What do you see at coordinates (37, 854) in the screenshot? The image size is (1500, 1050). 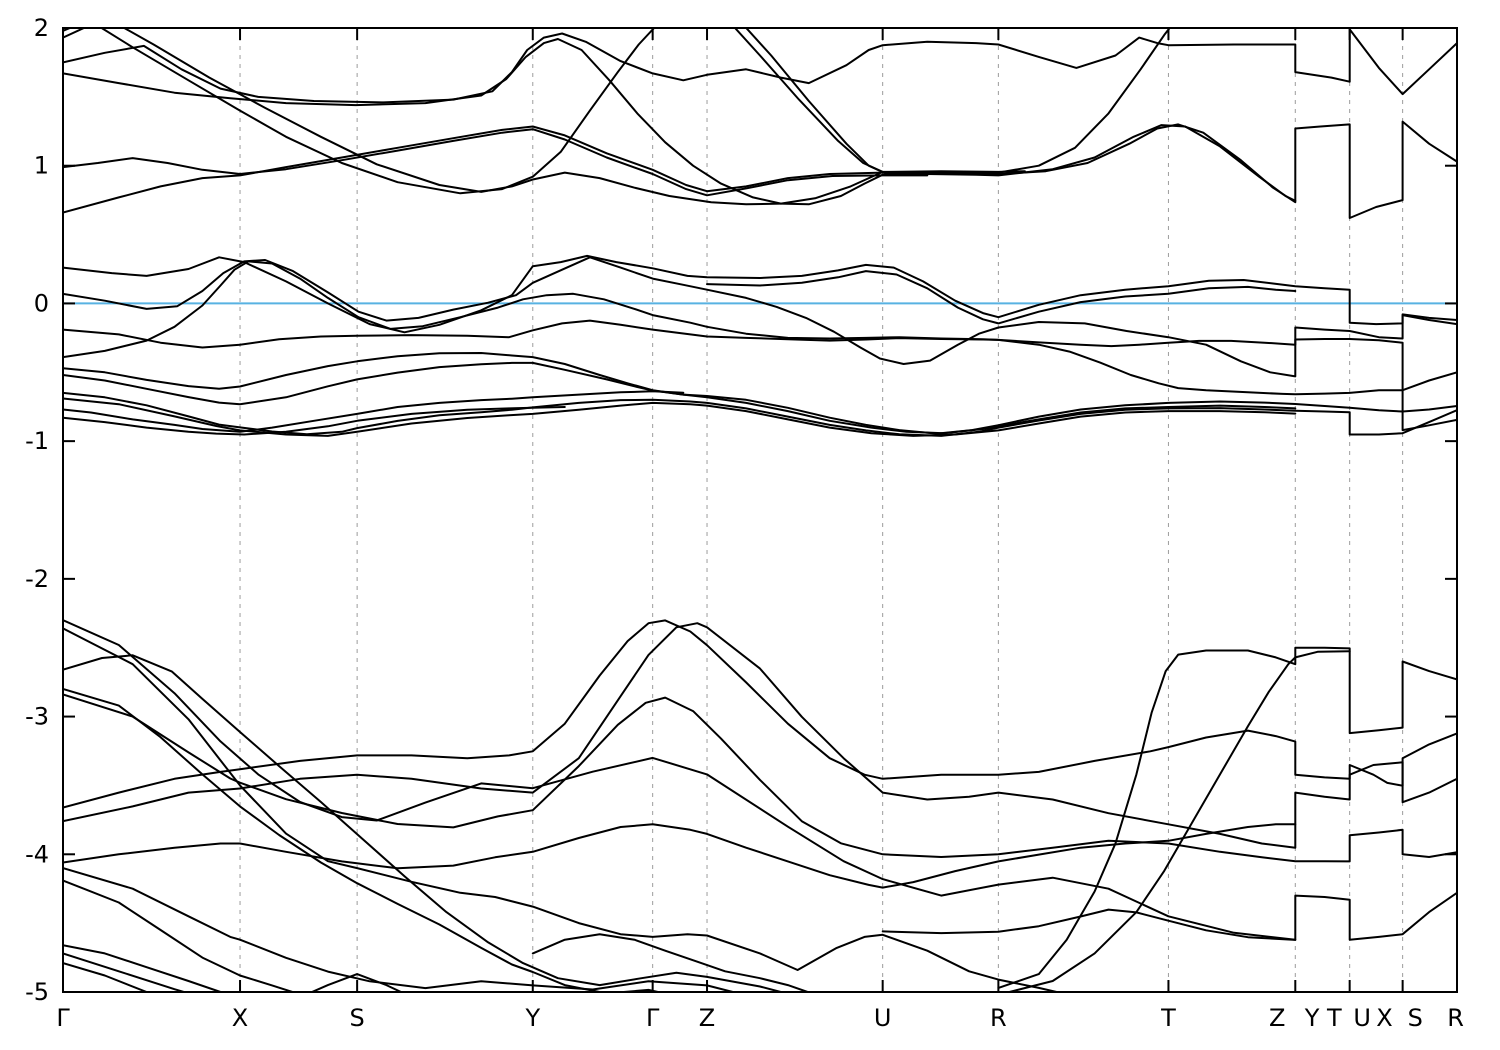 I see `y-tick-label: -4` at bounding box center [37, 854].